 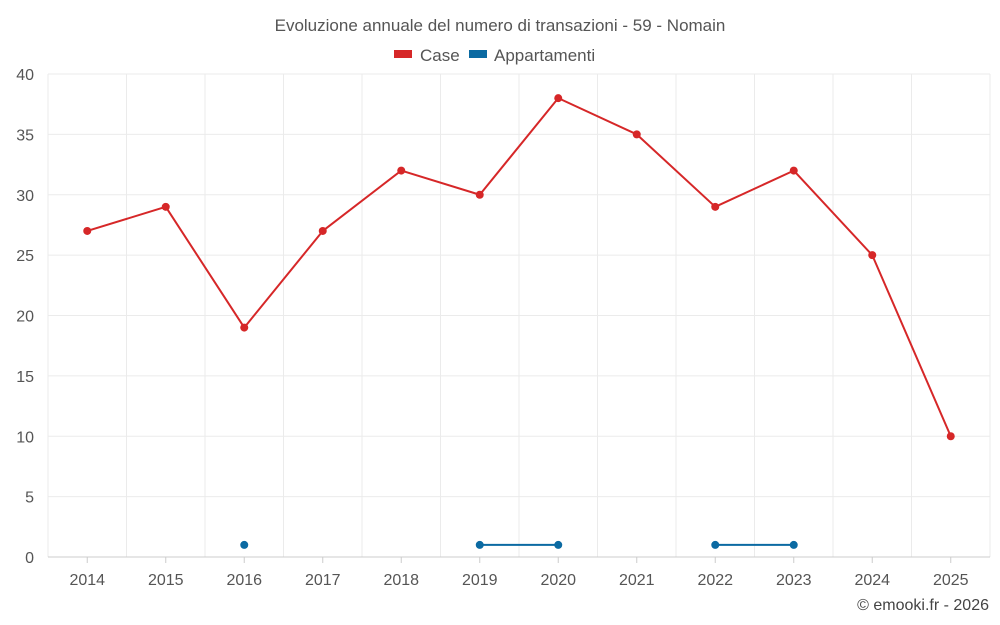 I want to click on x-tick-label: 2020, so click(x=558, y=580).